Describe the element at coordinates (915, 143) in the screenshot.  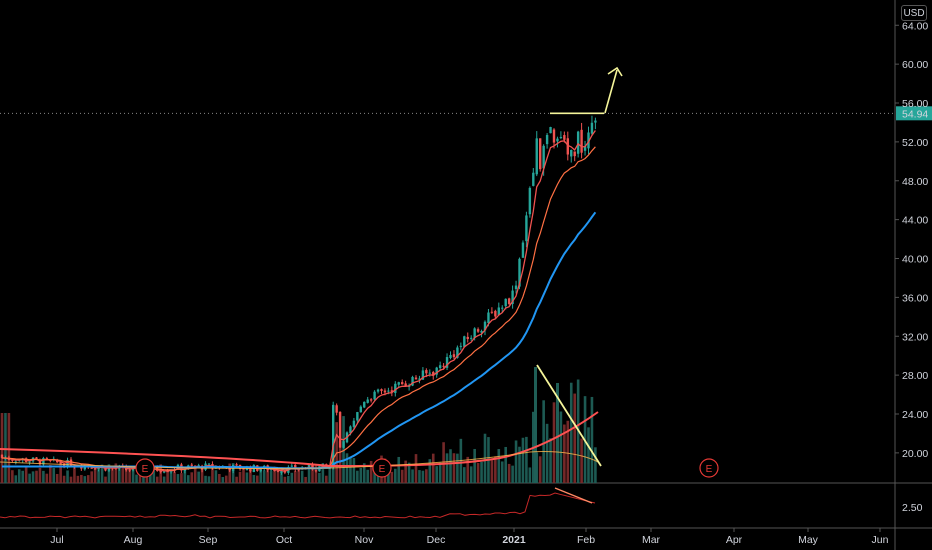
I see `price-tick-label: 52.00` at that location.